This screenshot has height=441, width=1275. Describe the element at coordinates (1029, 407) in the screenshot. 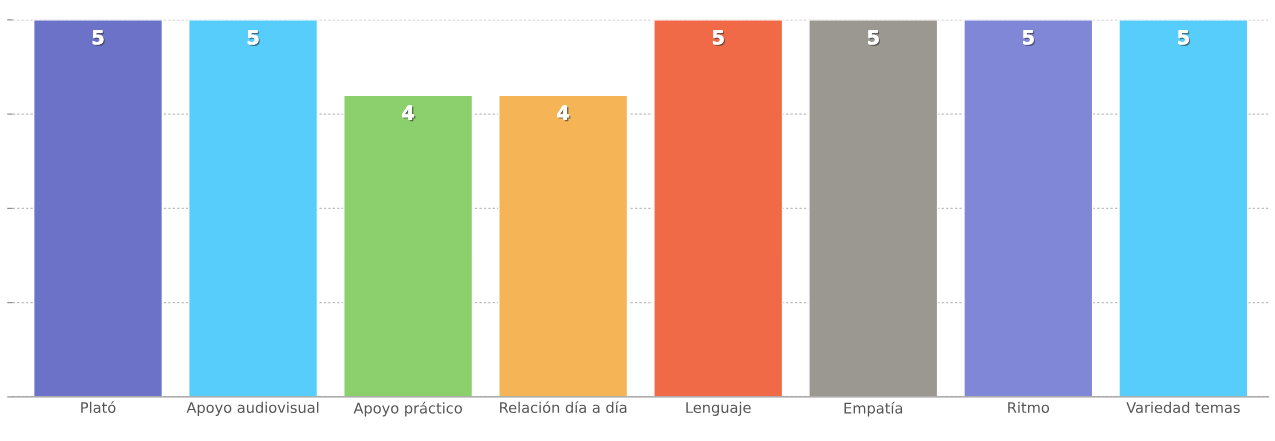

I see `x-tick-label: Ritmo` at that location.